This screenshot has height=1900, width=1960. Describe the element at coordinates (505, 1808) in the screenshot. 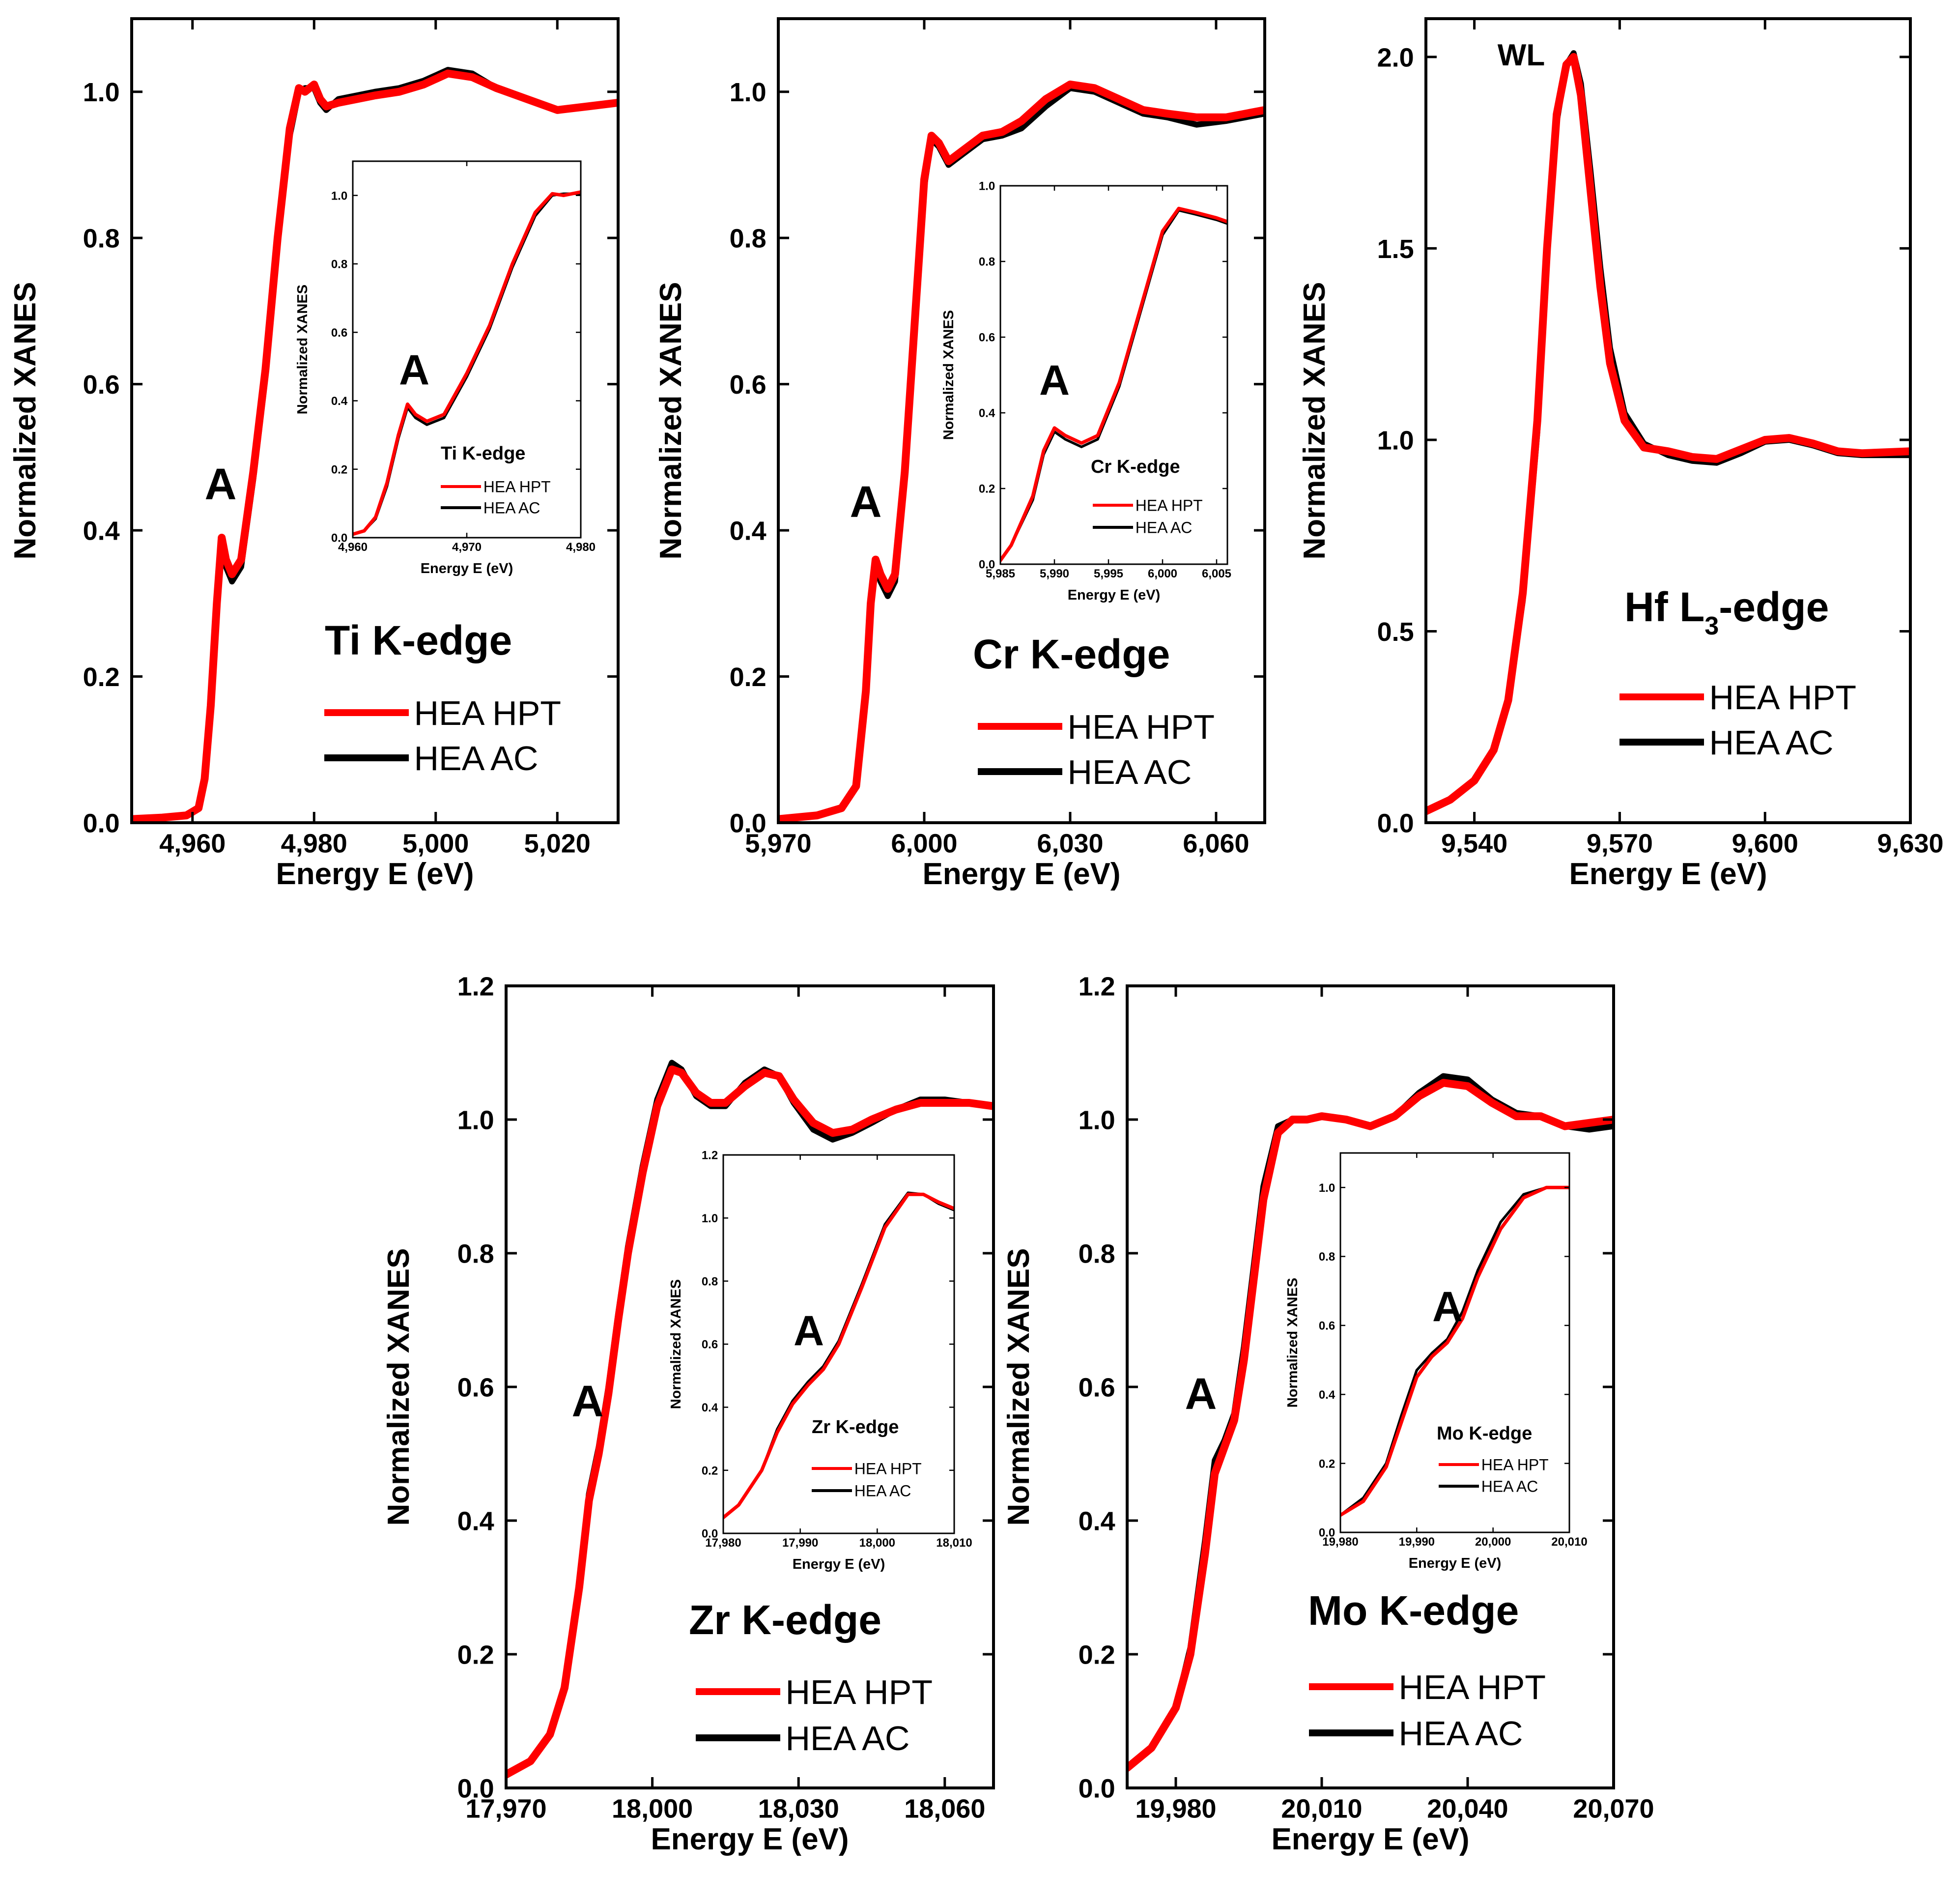

I see `x-tick-label: 17,970` at that location.